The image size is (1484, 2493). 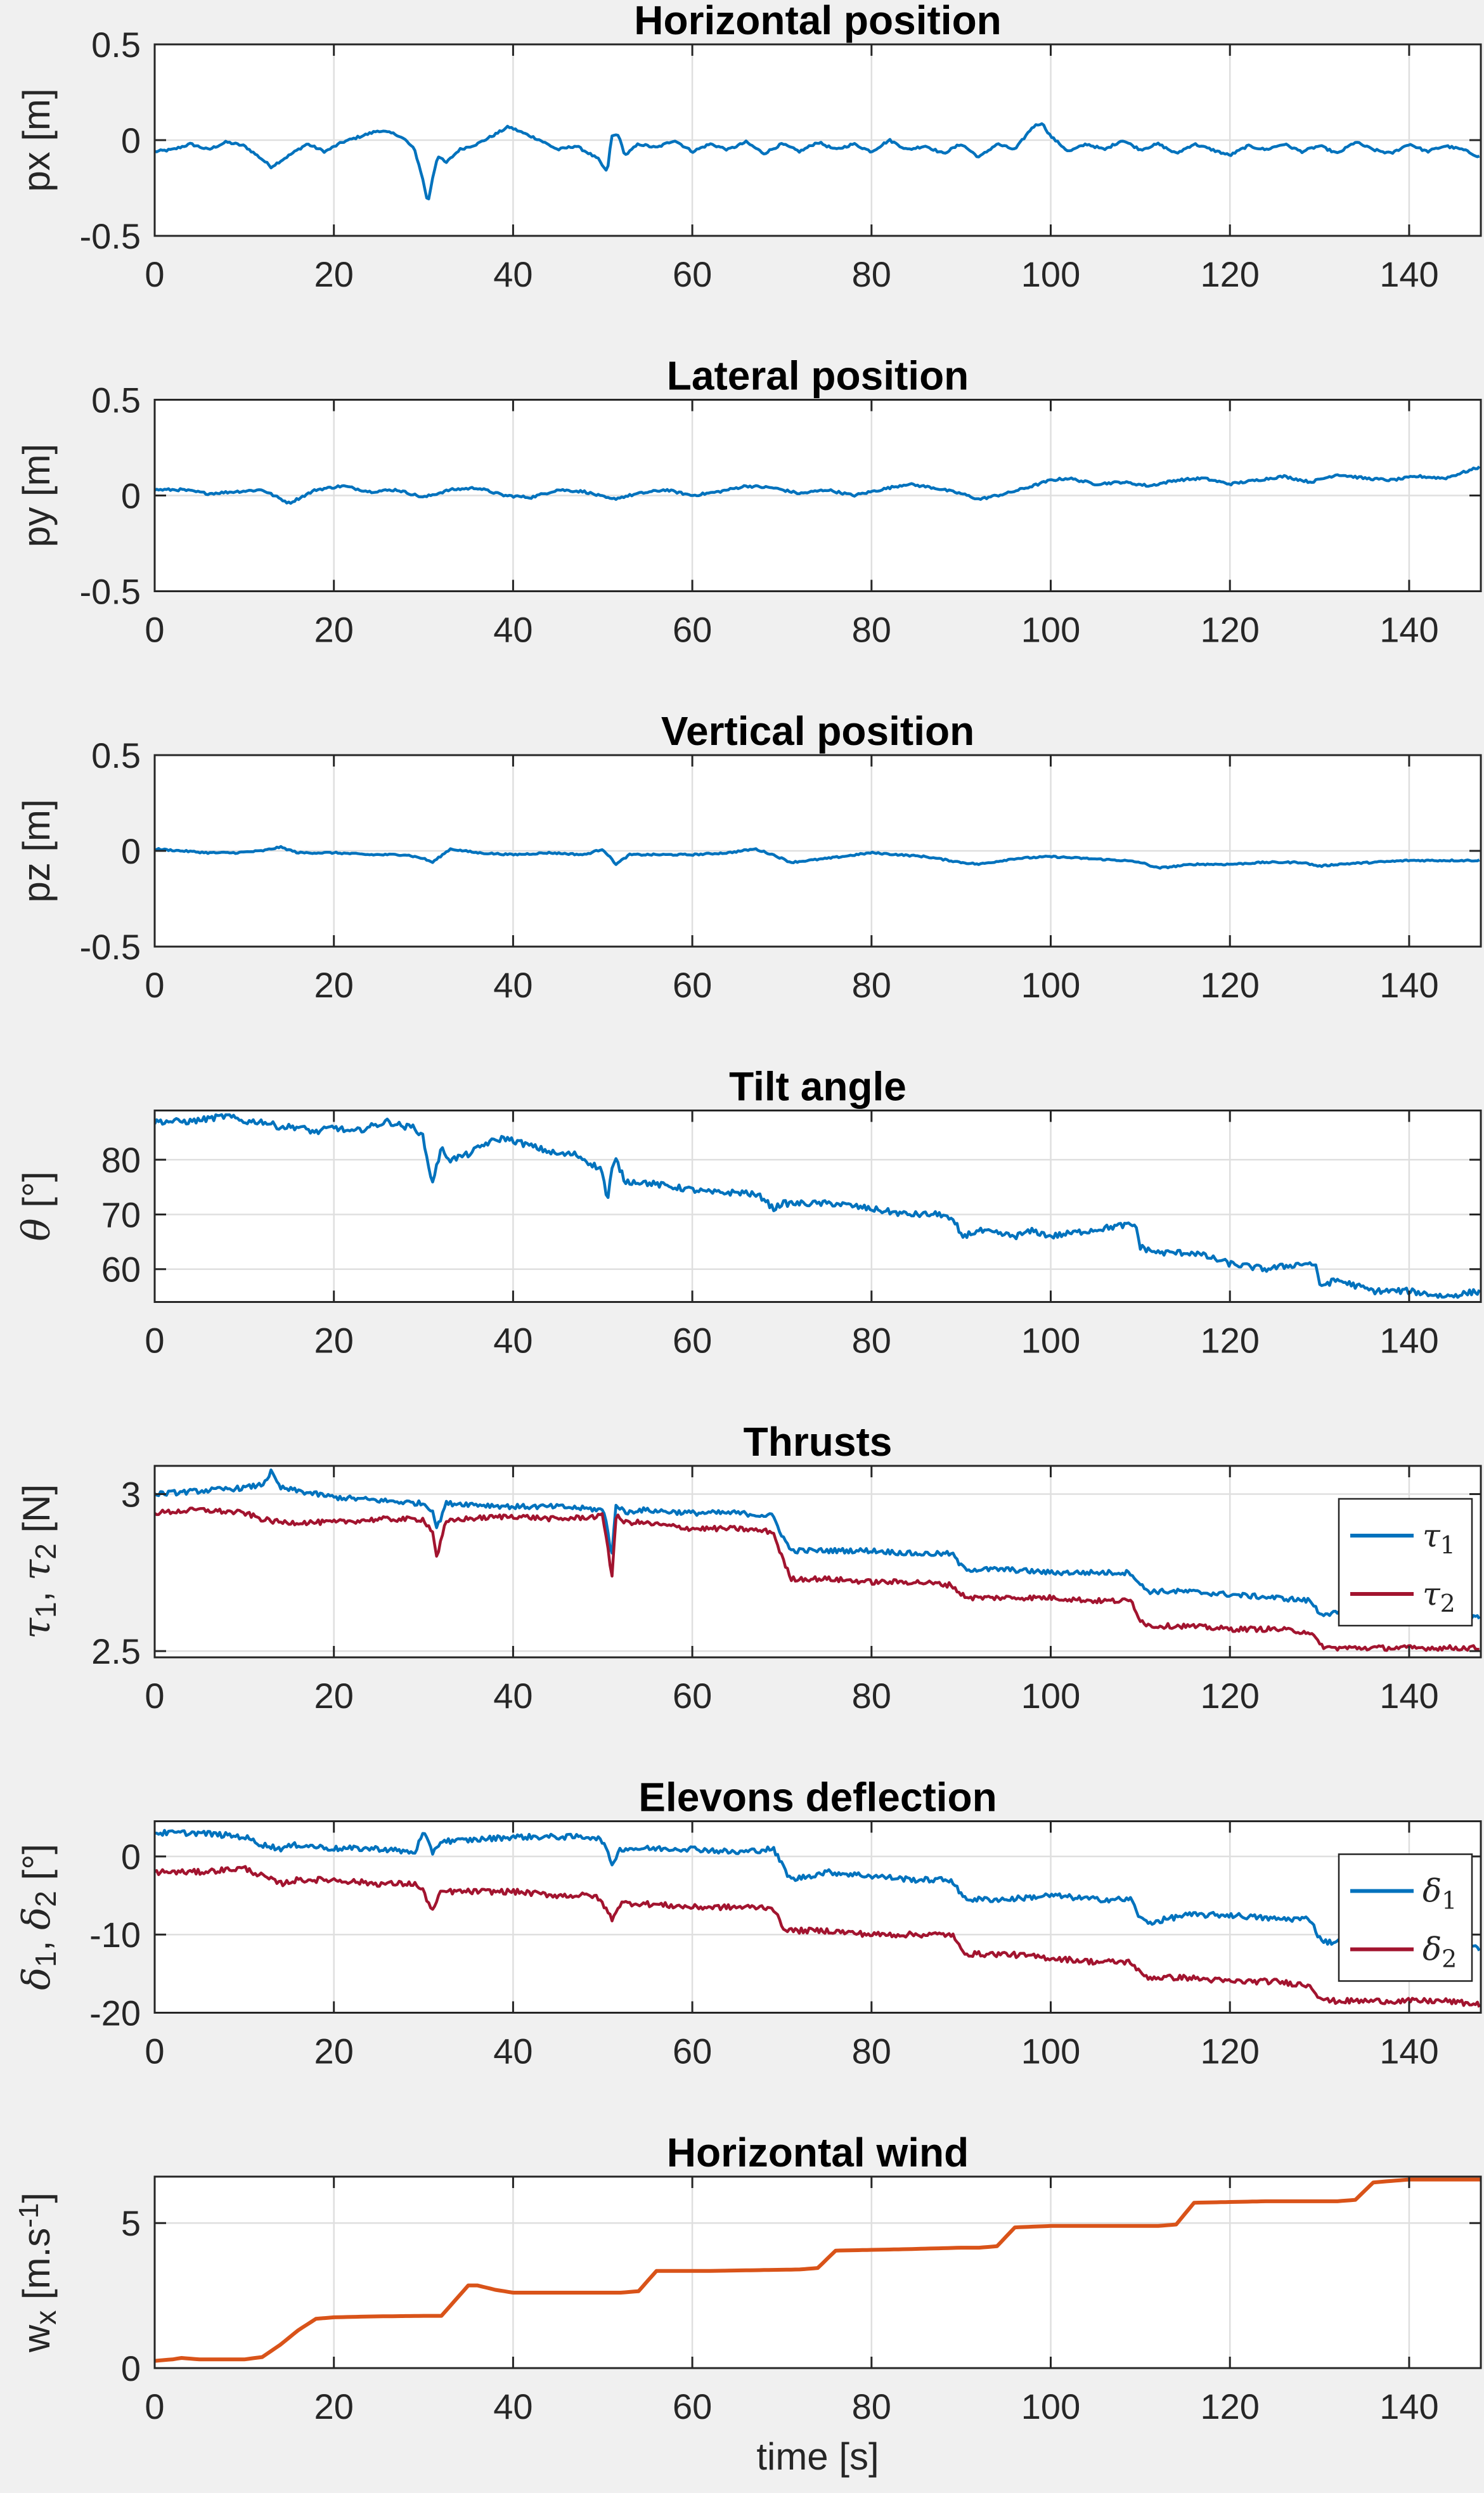 I want to click on thrust-legend-box, so click(x=1405, y=1562).